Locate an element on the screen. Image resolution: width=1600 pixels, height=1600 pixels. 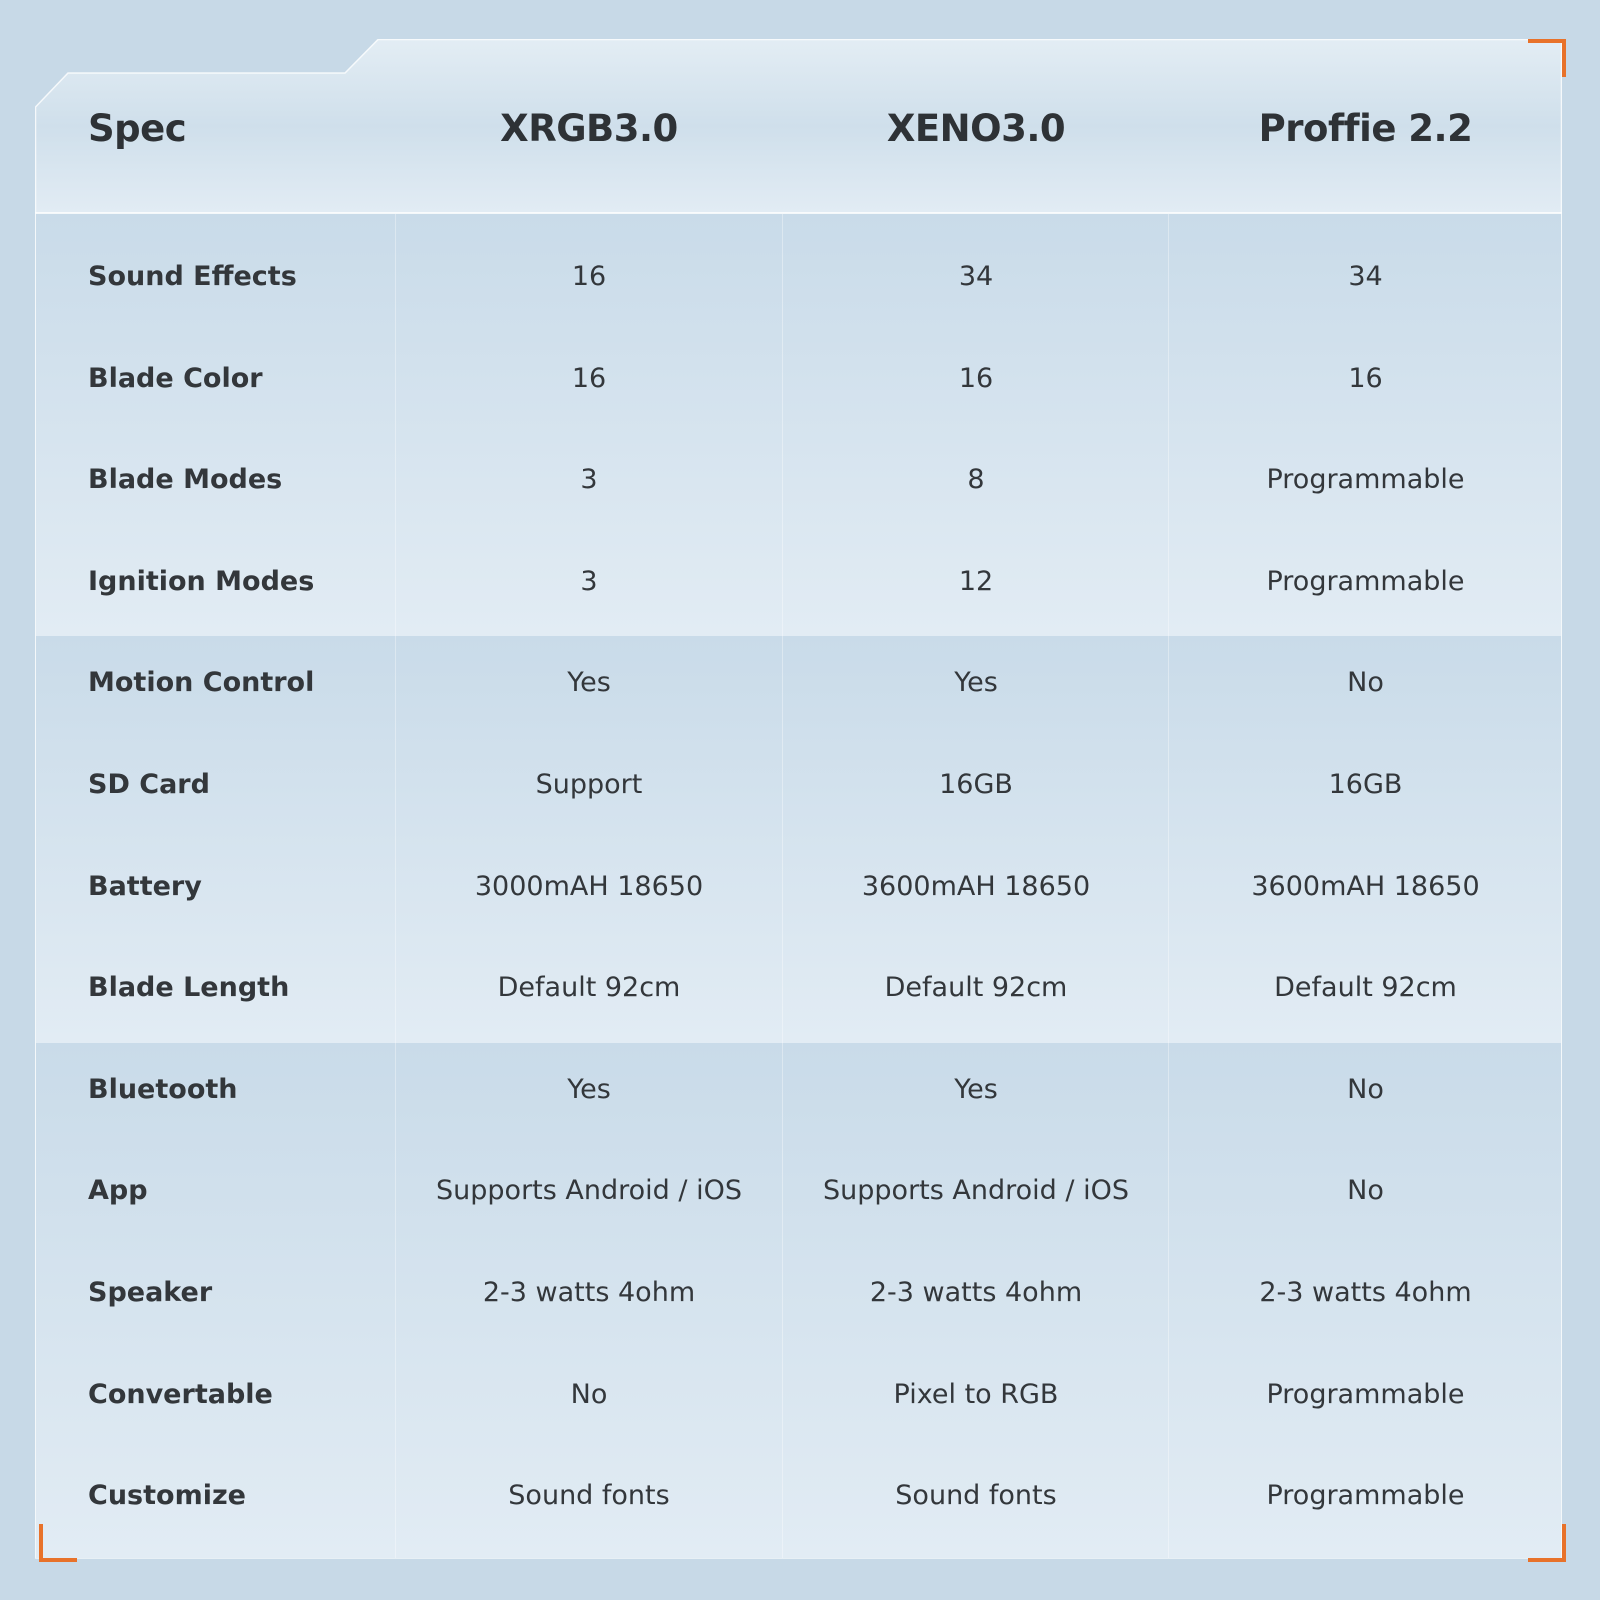
header-xeno: XENO3.0 is located at coordinates (976, 128).